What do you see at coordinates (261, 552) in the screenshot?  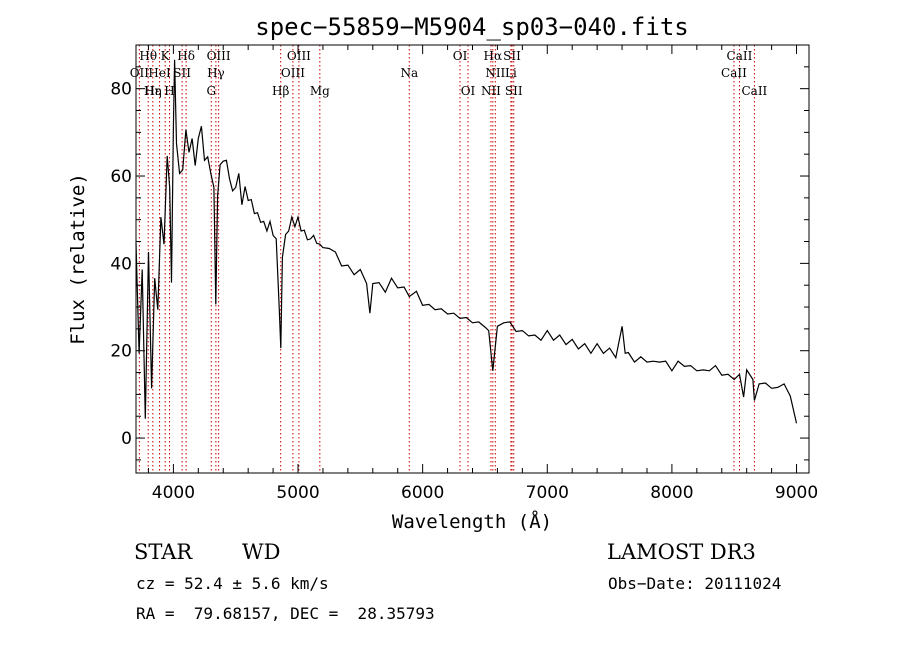 I see `object-subclass: WD` at bounding box center [261, 552].